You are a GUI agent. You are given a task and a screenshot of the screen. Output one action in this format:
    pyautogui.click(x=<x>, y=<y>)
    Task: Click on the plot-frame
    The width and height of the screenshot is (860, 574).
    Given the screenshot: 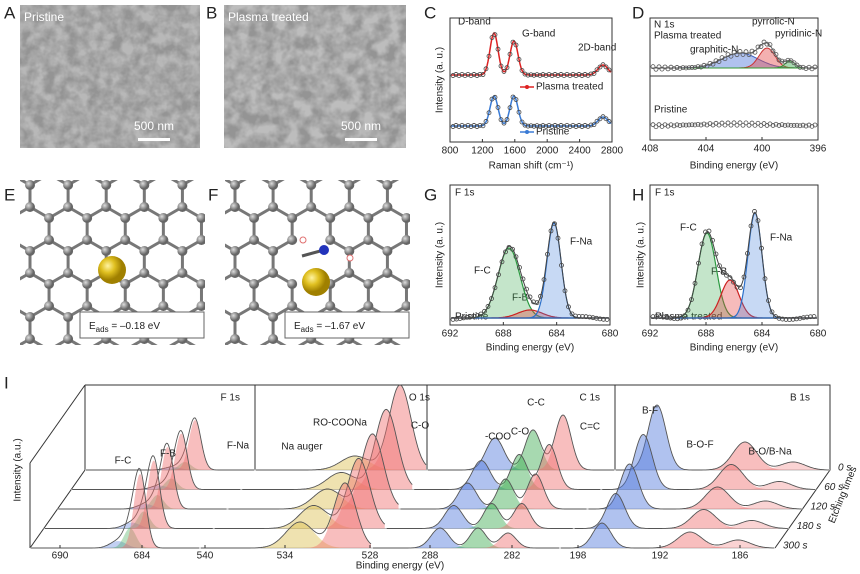 What is the action you would take?
    pyautogui.click(x=734, y=255)
    